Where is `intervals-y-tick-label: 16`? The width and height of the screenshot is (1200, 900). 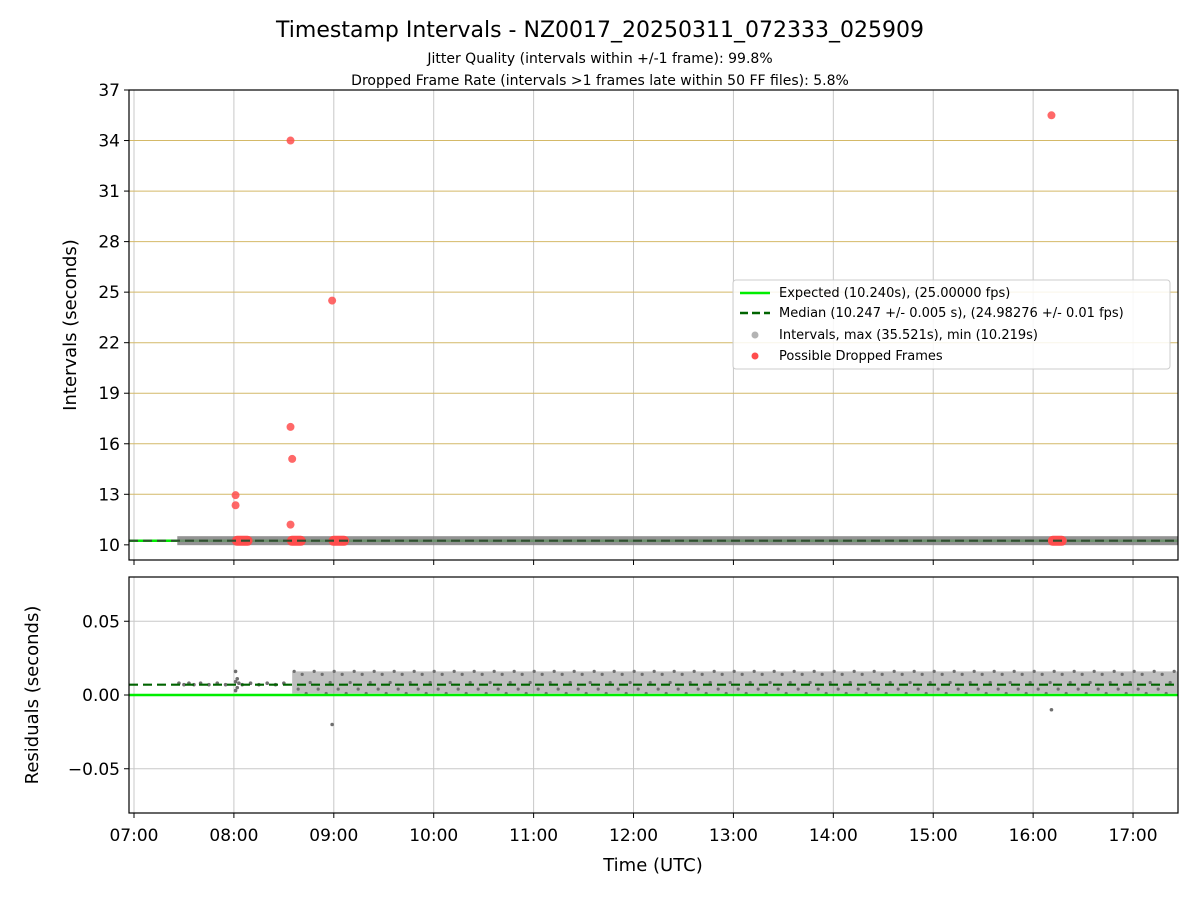 intervals-y-tick-label: 16 is located at coordinates (109, 445).